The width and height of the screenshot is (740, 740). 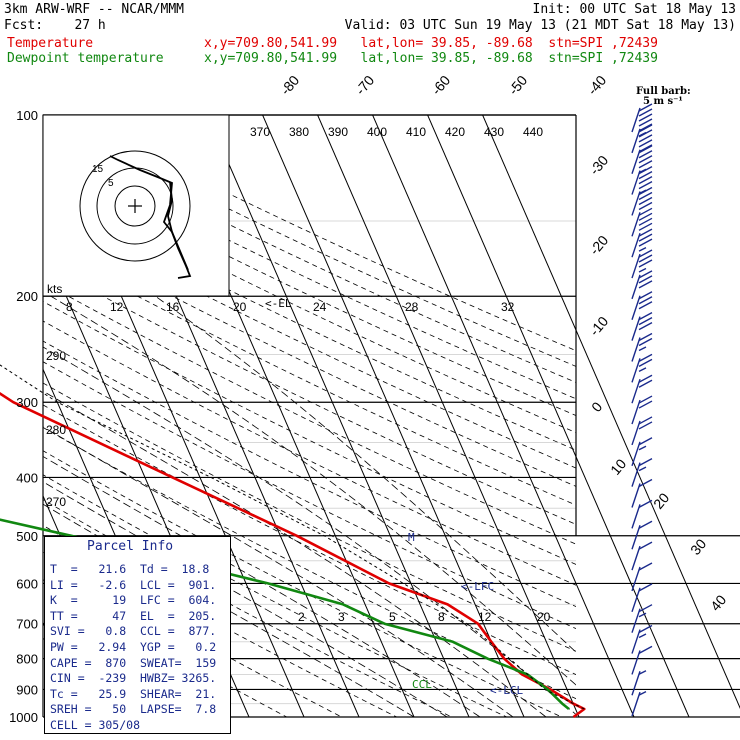 What do you see at coordinates (455, 132) in the screenshot?
I see `theta-label: 420` at bounding box center [455, 132].